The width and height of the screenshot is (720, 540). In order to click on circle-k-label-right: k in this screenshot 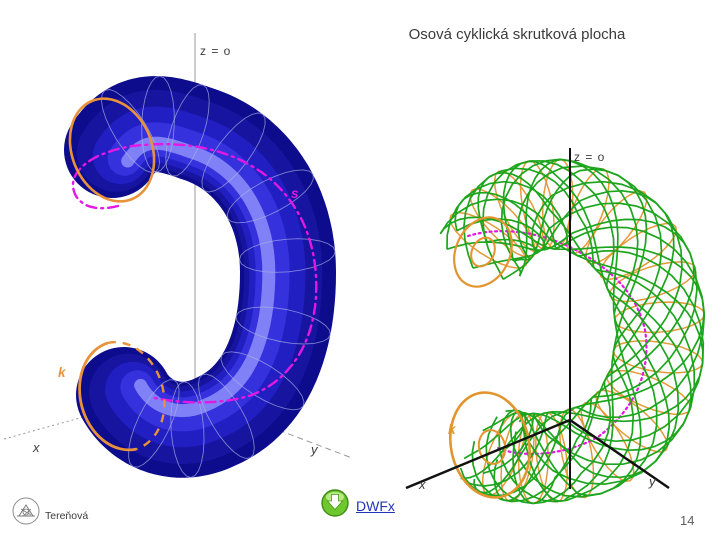, I will do `click(452, 429)`.